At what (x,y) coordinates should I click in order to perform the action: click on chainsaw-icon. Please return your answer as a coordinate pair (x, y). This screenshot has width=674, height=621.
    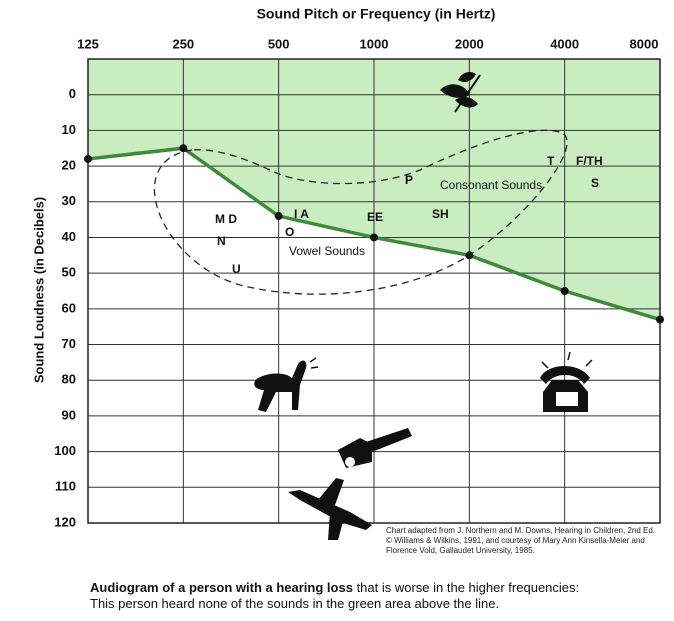
    Looking at the image, I should click on (375, 448).